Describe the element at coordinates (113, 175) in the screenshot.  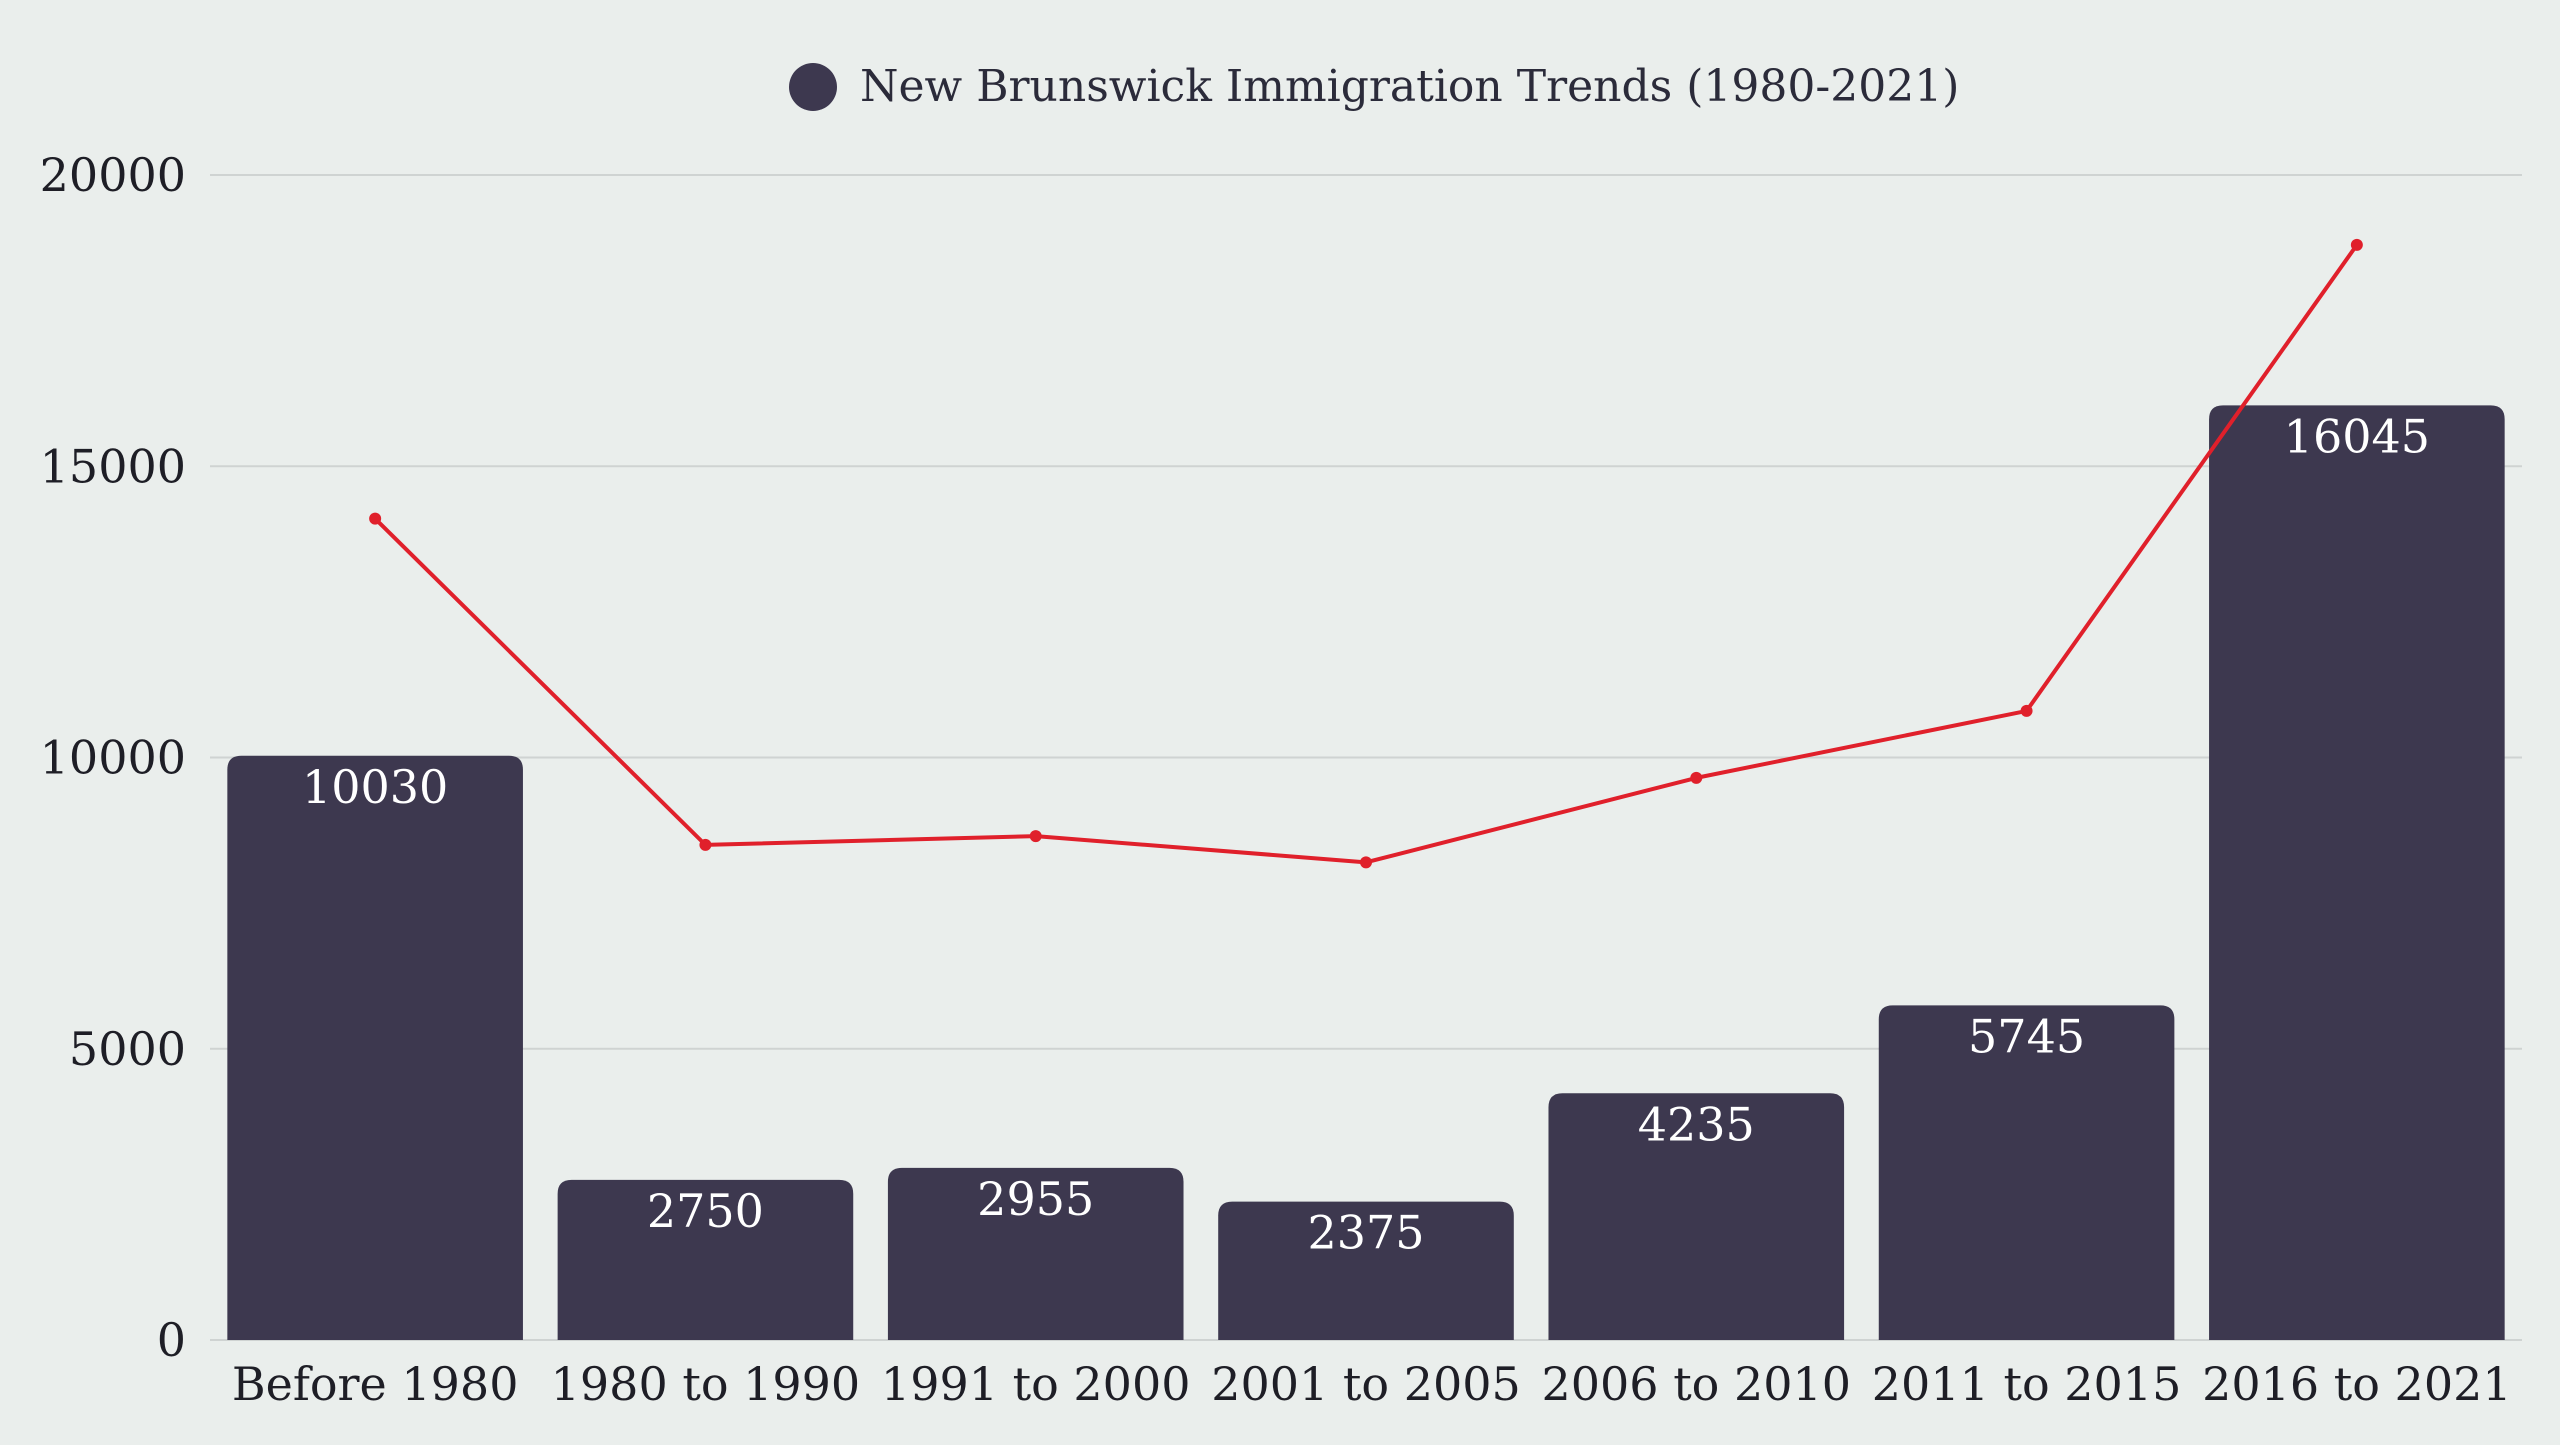
I see `y-tick-label: 20000` at that location.